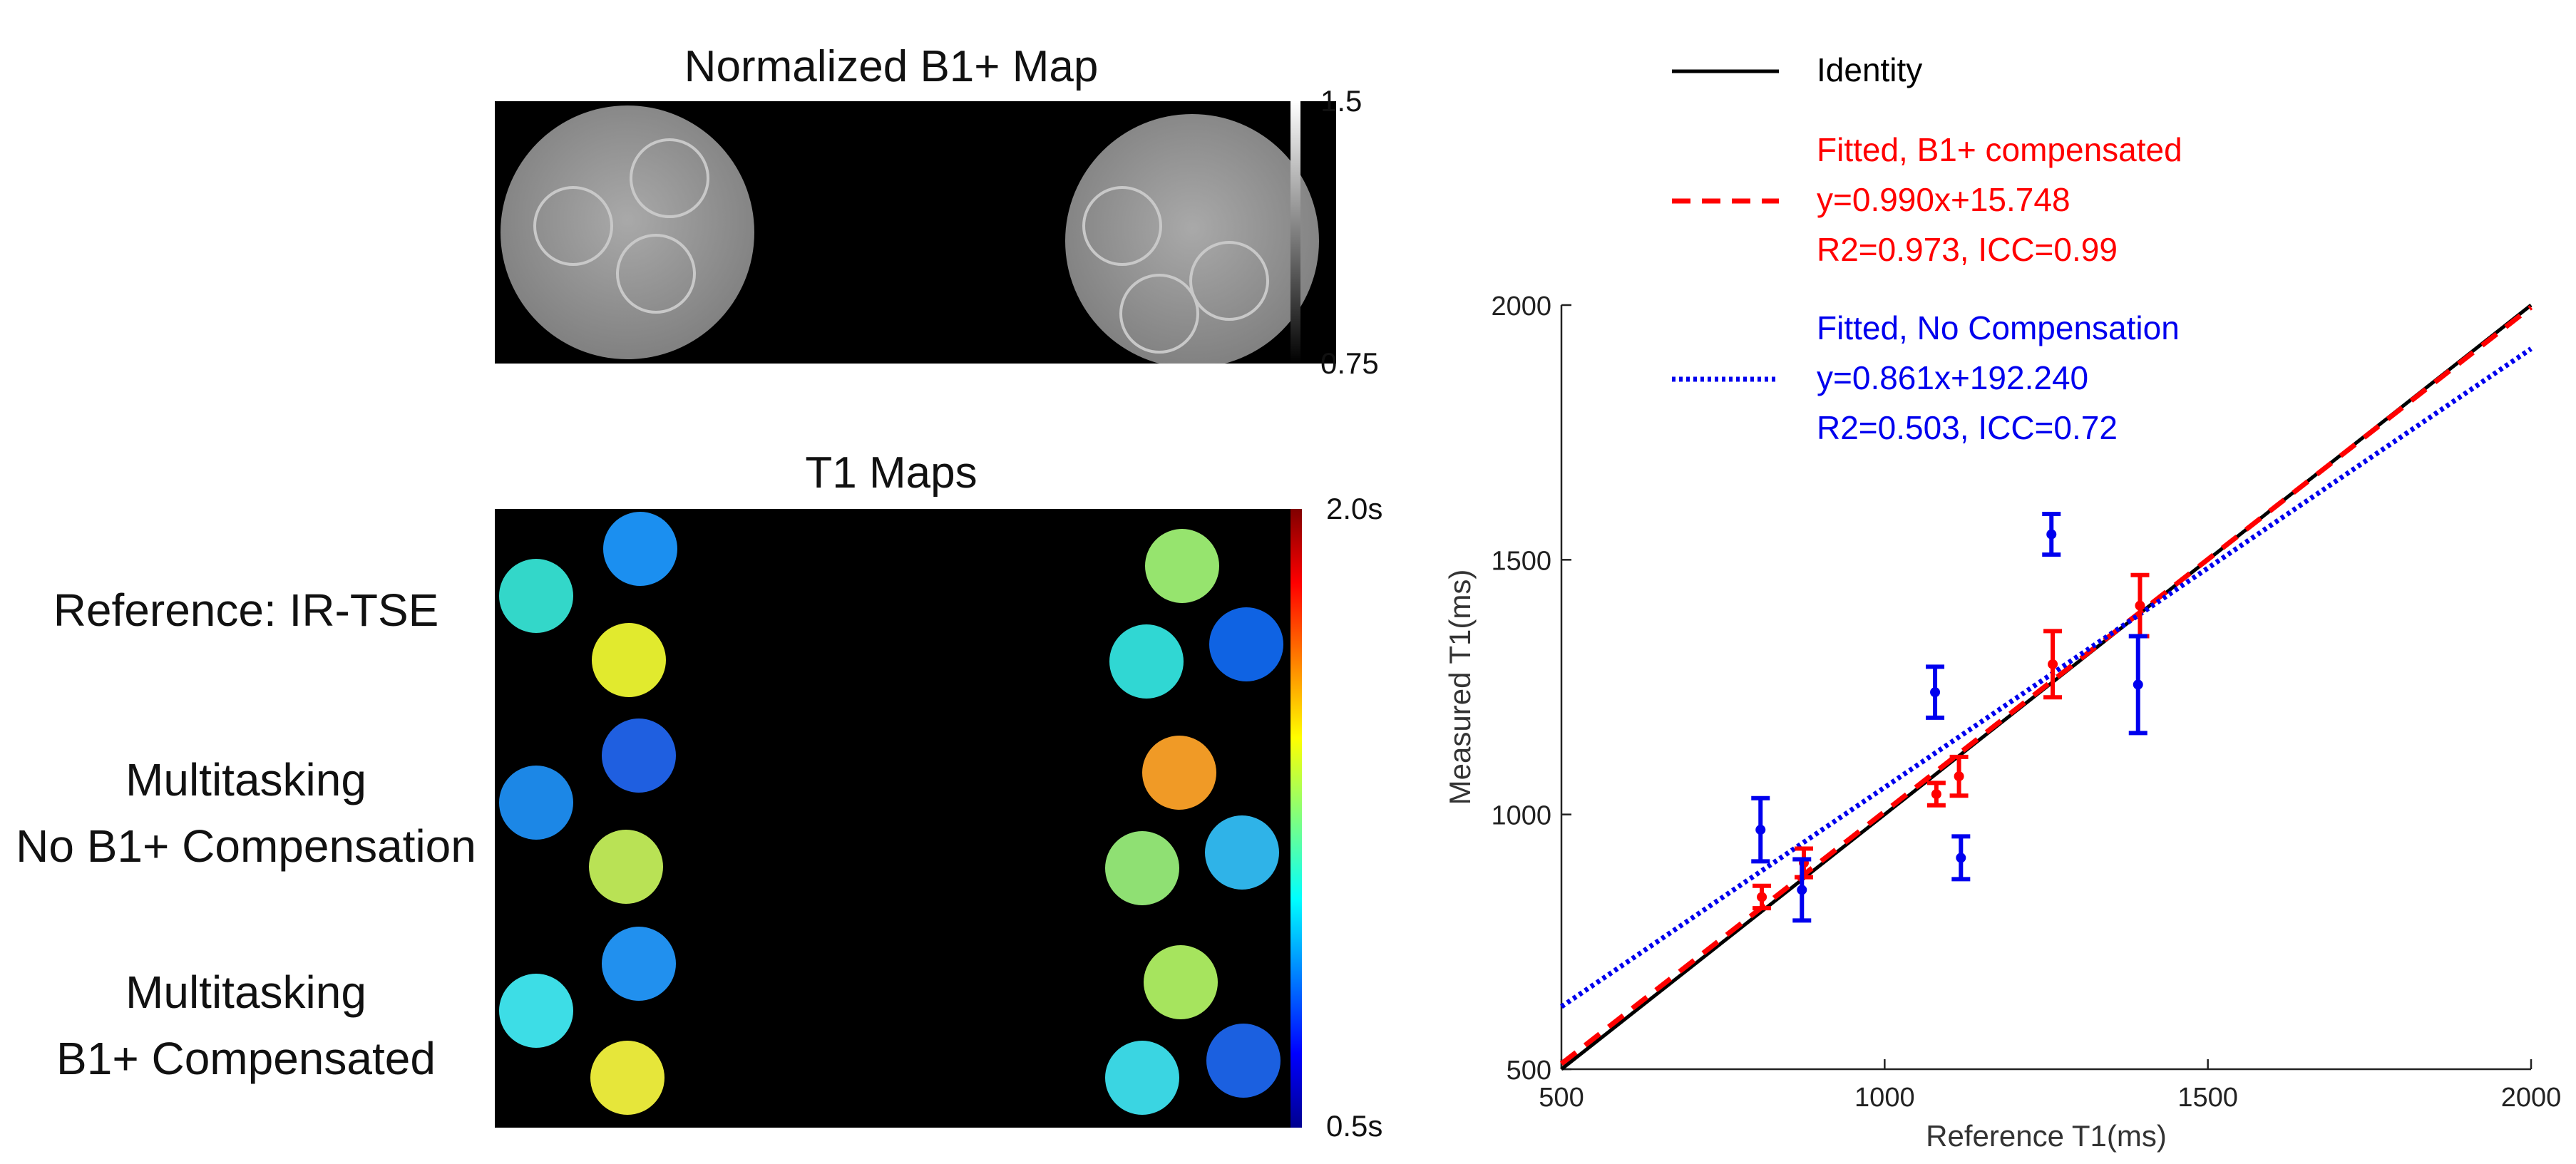 This screenshot has width=2576, height=1164. I want to click on t1-colorbar-max-label: 2.0s, so click(1354, 508).